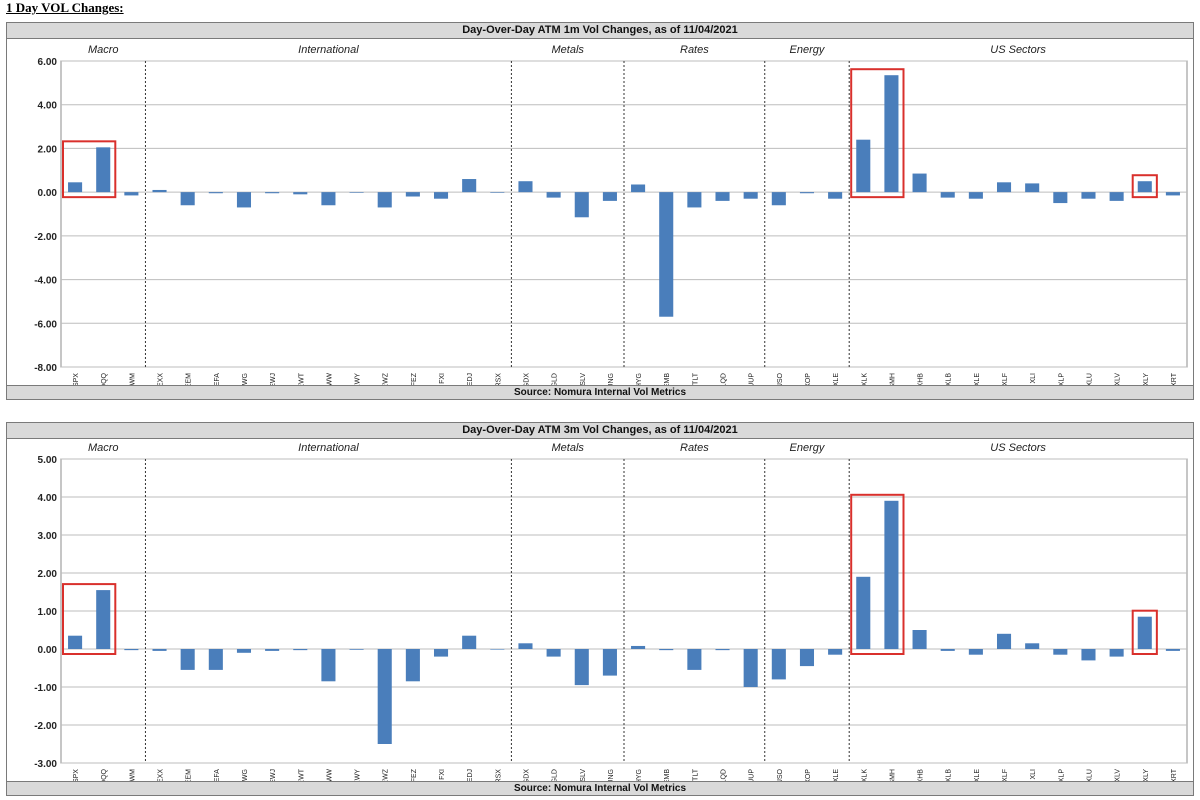  Describe the element at coordinates (919, 639) in the screenshot. I see `bar-xhb` at that location.